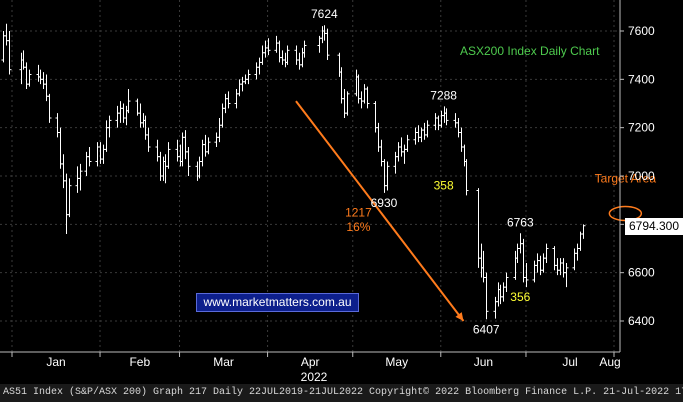 The height and width of the screenshot is (402, 683). Describe the element at coordinates (641, 79) in the screenshot. I see `y-tick-label: 7400` at that location.